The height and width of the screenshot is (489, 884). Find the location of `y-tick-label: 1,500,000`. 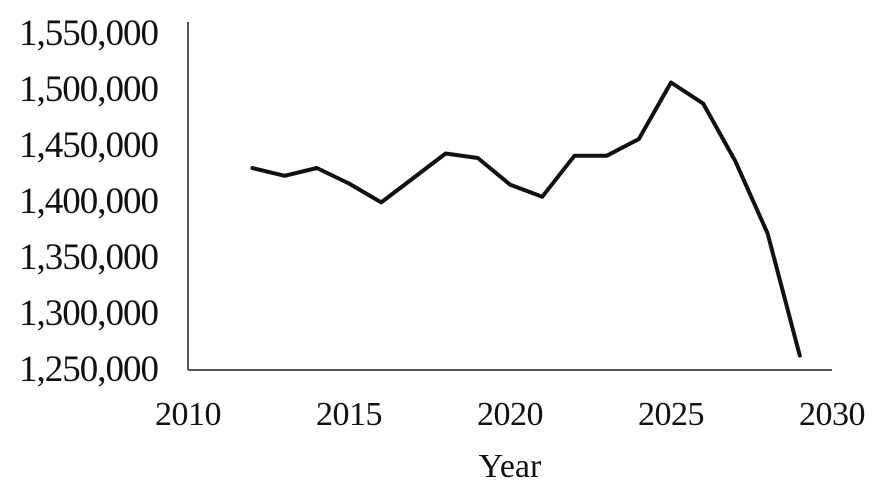

y-tick-label: 1,500,000 is located at coordinates (89, 89).